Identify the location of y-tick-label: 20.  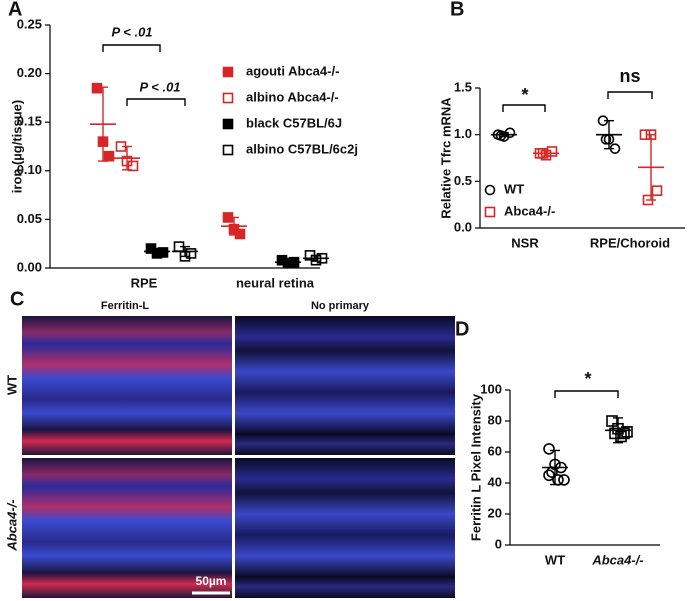
(495, 512).